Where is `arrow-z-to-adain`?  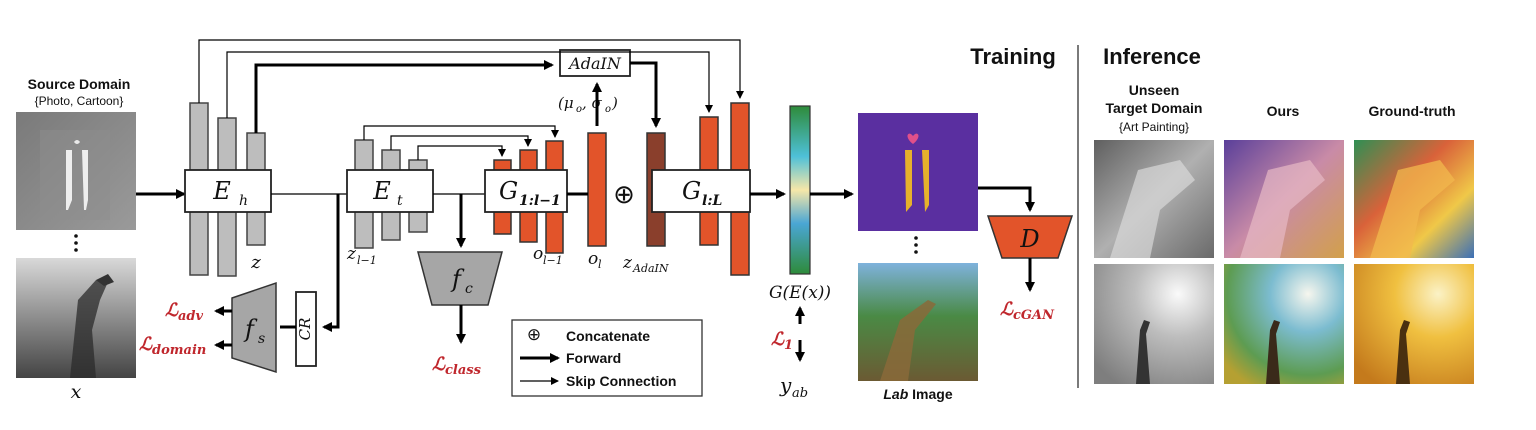
arrow-z-to-adain is located at coordinates (404, 96).